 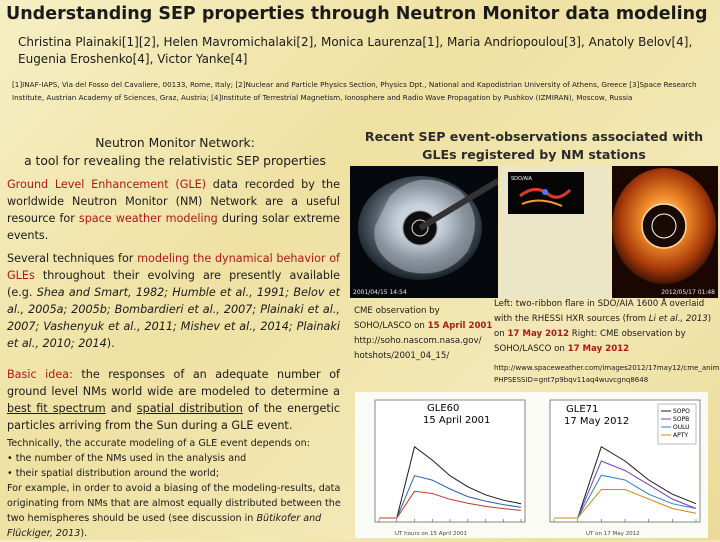 What do you see at coordinates (431, 534) in the screenshot?
I see `plot1-xlabel: UT hours on 15 April 2001` at bounding box center [431, 534].